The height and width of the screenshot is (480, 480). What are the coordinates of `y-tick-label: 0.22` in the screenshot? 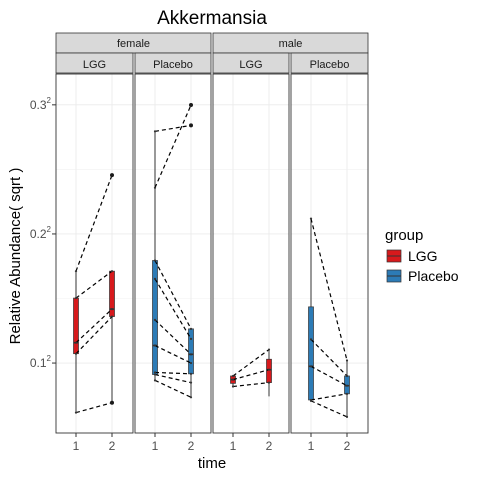 It's located at (41, 233).